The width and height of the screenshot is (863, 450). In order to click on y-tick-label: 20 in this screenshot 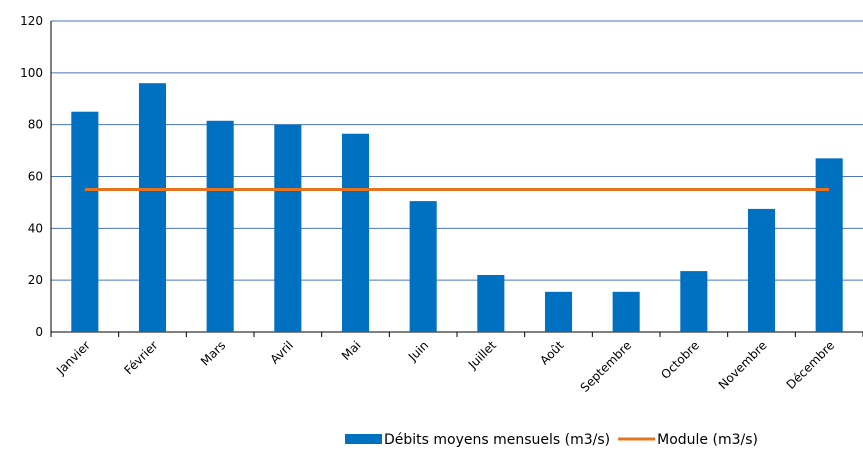, I will do `click(35, 280)`.